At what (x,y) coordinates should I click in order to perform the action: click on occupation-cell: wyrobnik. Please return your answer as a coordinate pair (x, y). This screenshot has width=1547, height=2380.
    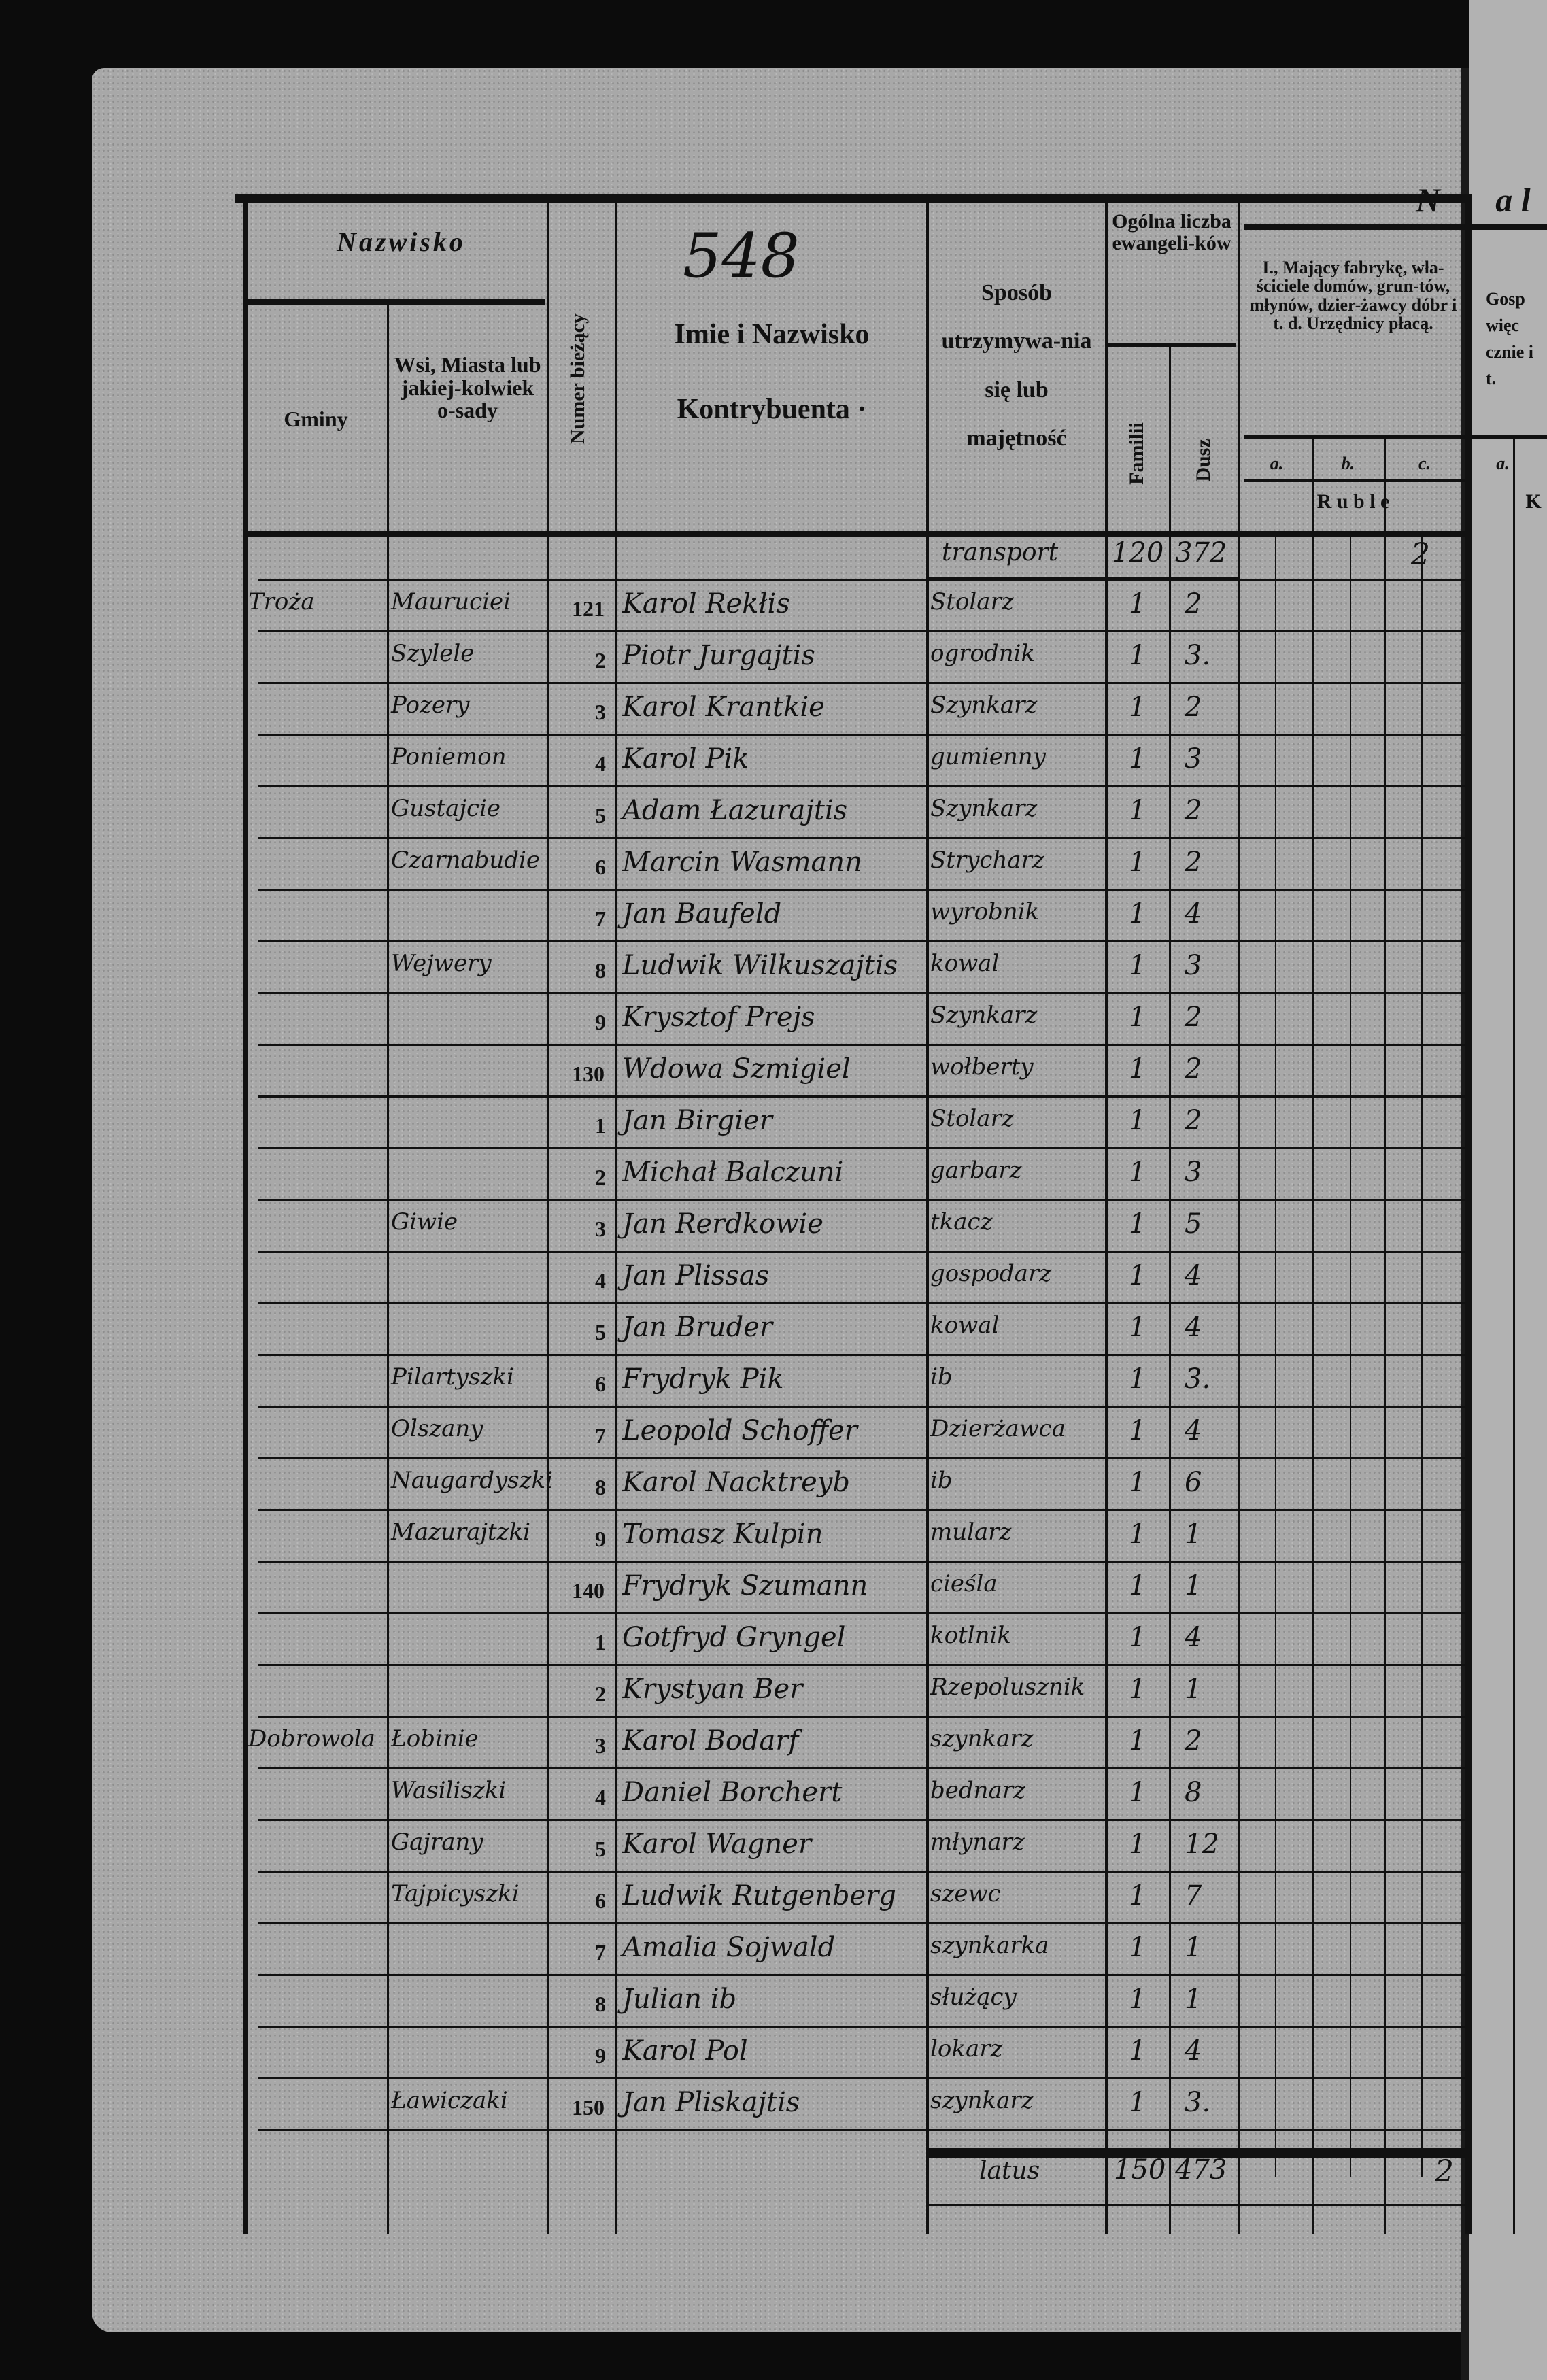
    Looking at the image, I should click on (985, 912).